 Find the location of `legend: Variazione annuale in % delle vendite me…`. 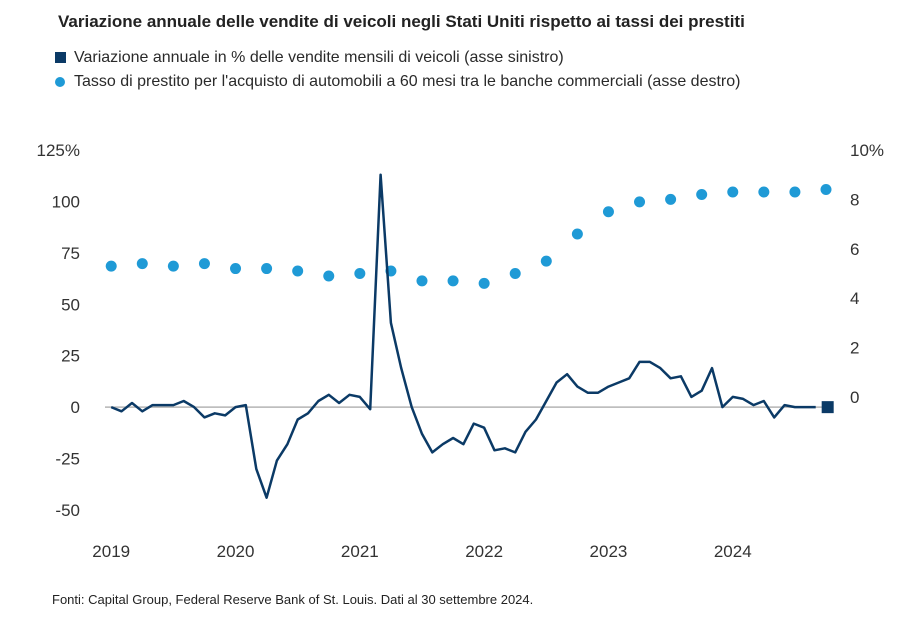

legend: Variazione annuale in % delle vendite me… is located at coordinates (443, 70).